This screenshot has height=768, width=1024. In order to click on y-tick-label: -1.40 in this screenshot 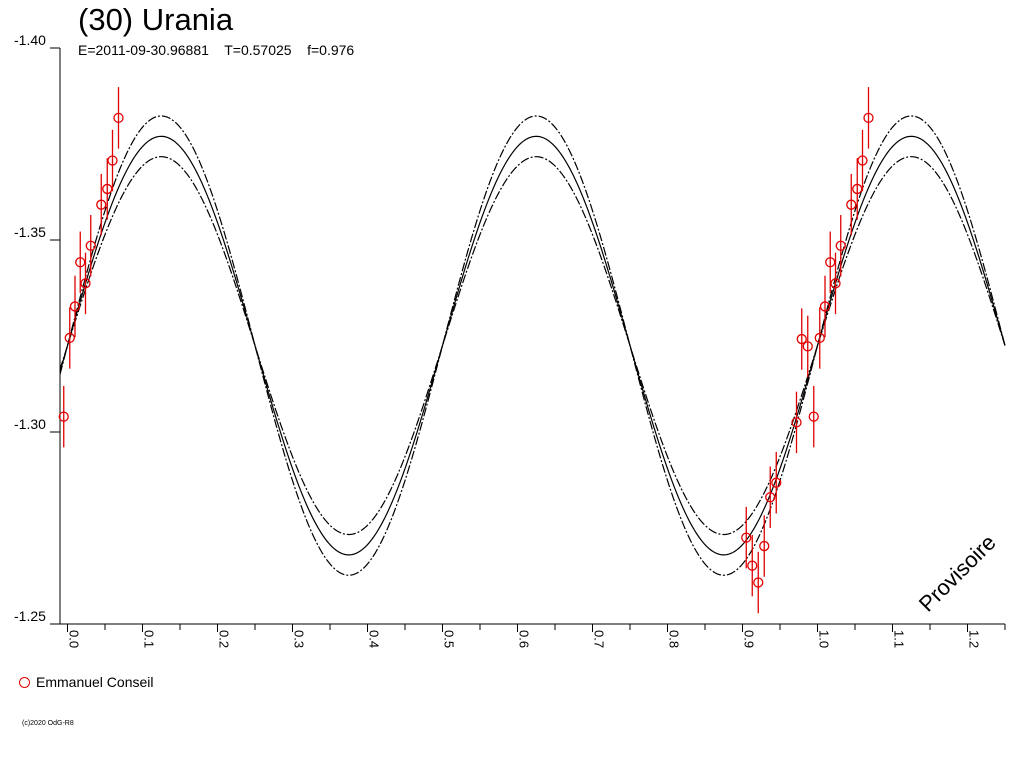, I will do `click(30, 40)`.